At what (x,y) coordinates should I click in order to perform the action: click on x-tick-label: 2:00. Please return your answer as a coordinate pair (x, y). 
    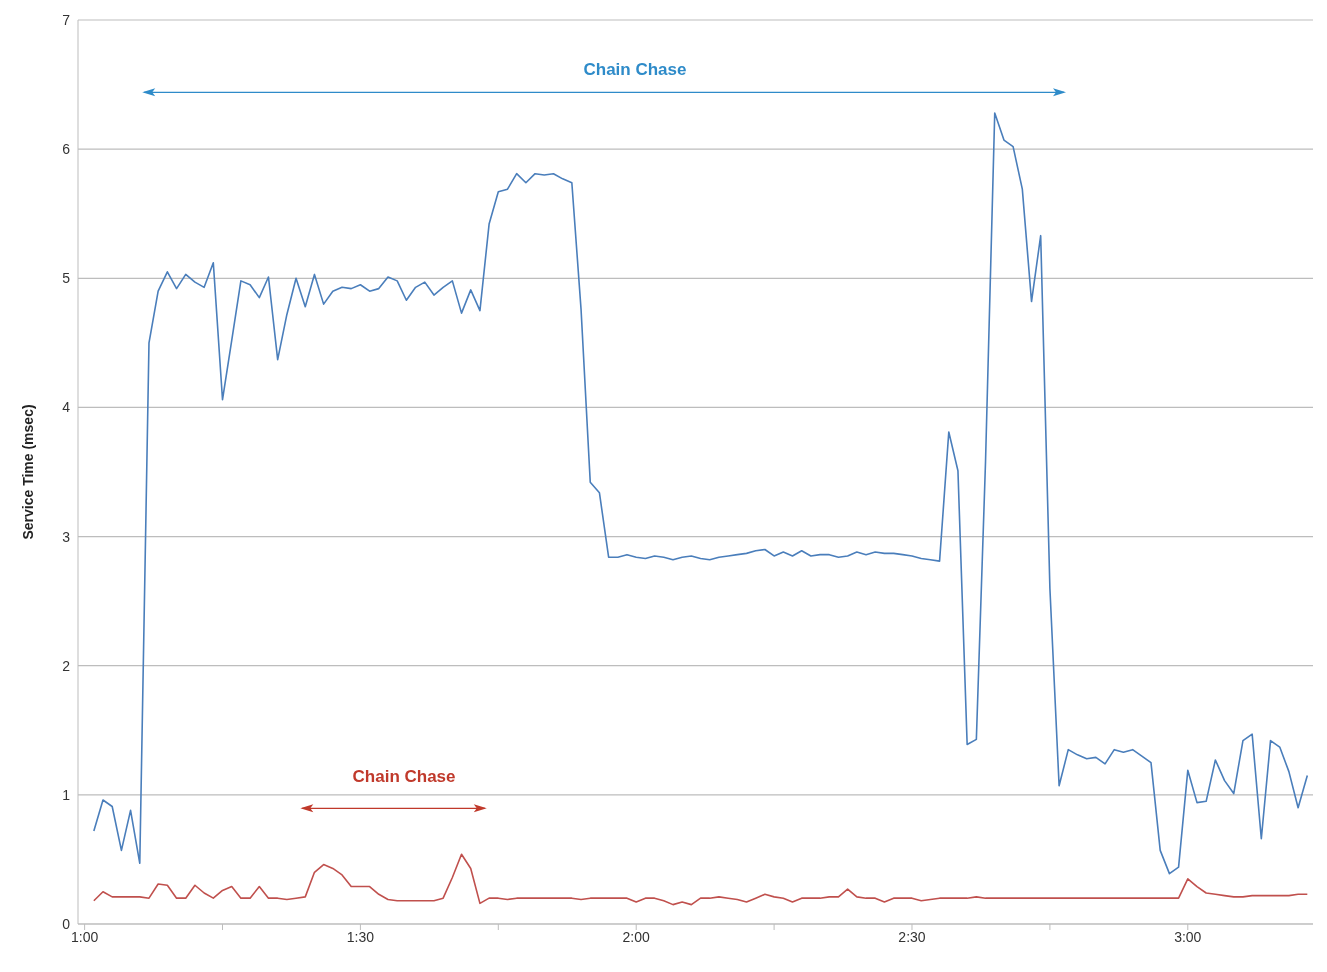
    Looking at the image, I should click on (636, 936).